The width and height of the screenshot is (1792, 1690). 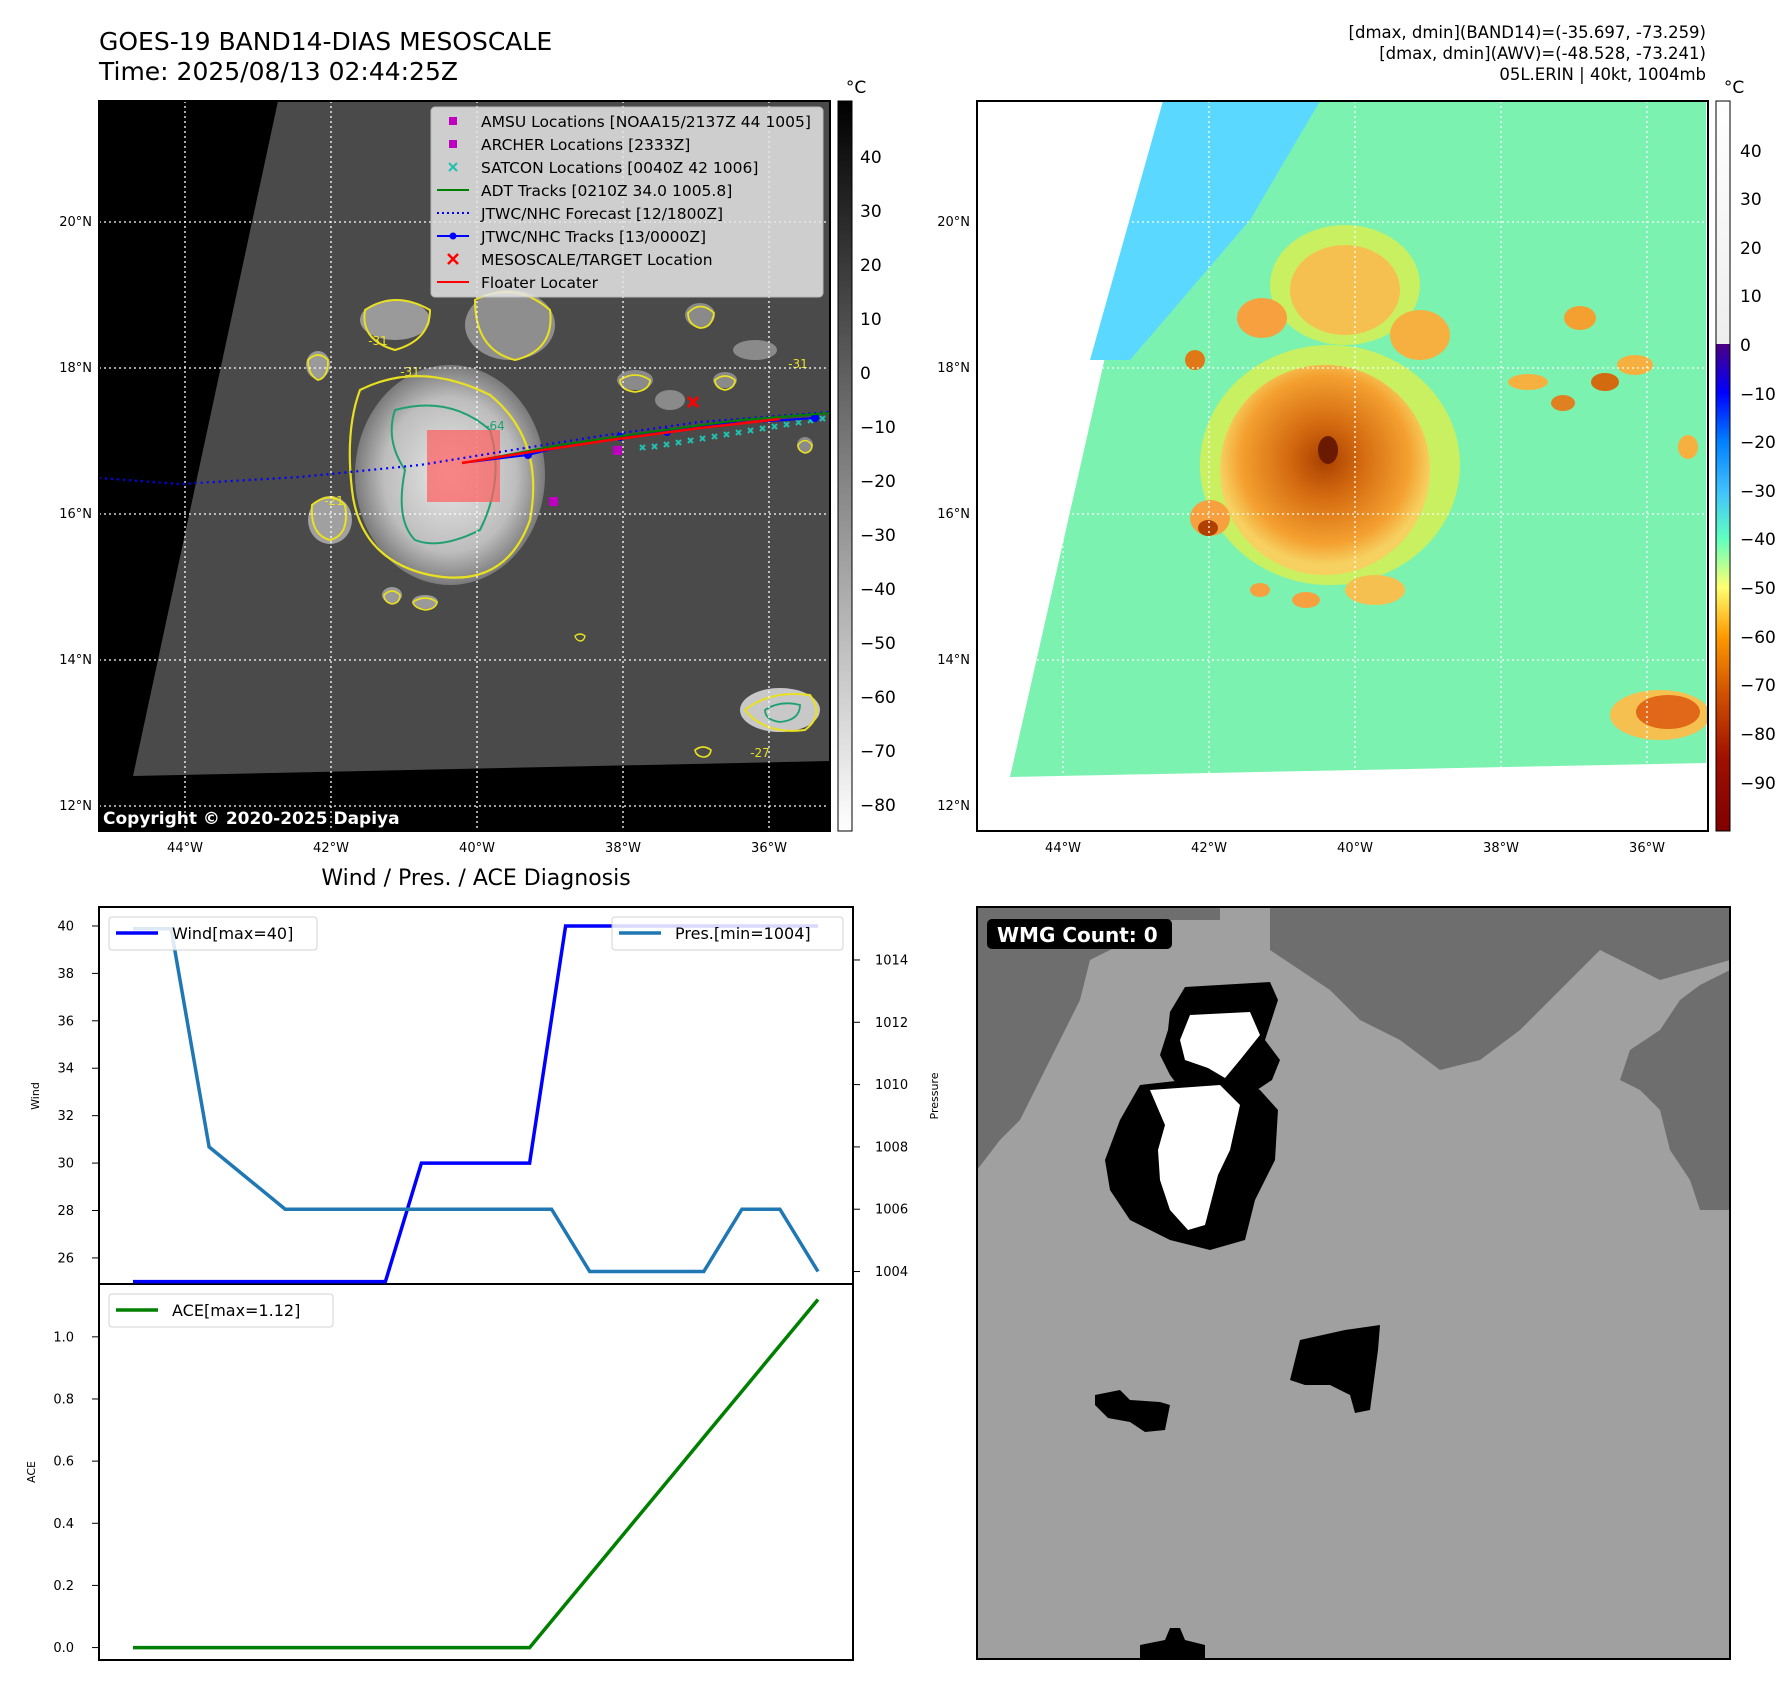 What do you see at coordinates (597, 260) in the screenshot?
I see `legend-target: MESOSCALE/TARGET Location` at bounding box center [597, 260].